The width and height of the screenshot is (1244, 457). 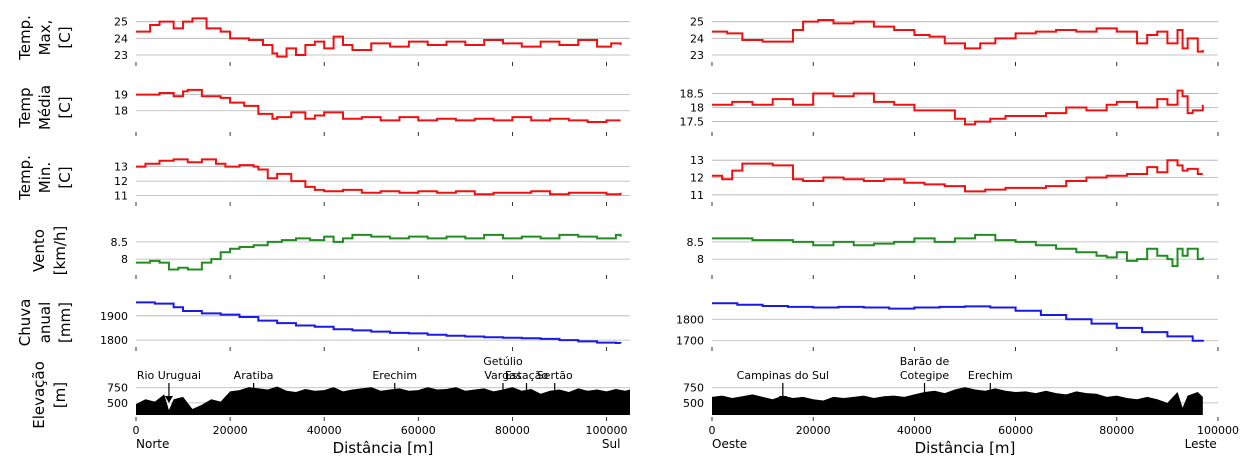 What do you see at coordinates (925, 361) in the screenshot?
I see `annotation-label: Barão de` at bounding box center [925, 361].